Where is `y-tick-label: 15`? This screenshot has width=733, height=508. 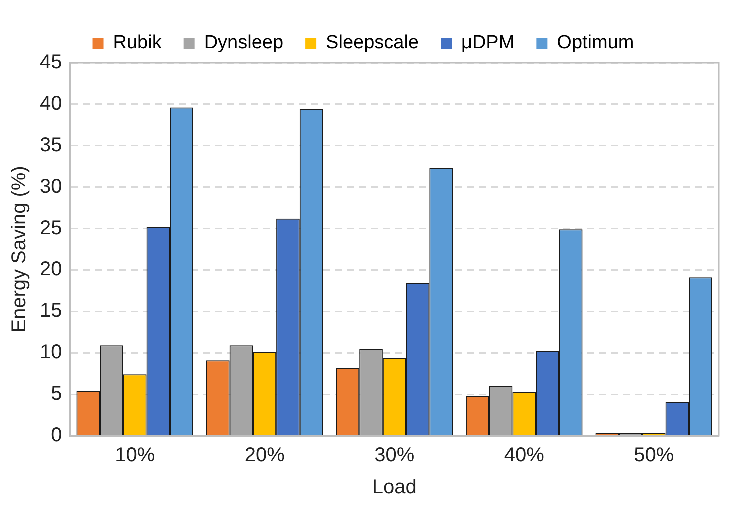
y-tick-label: 15 is located at coordinates (51, 311).